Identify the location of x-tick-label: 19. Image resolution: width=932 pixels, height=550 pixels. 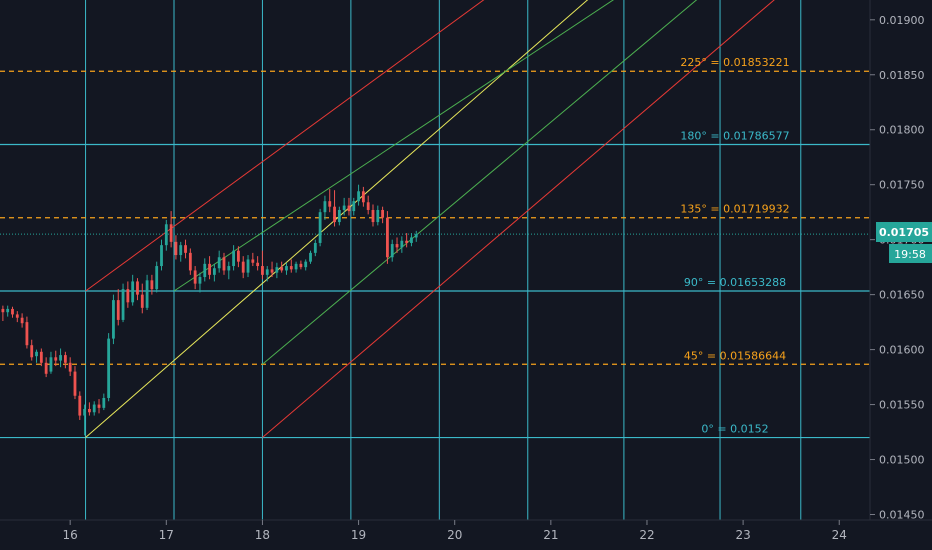
(358, 535).